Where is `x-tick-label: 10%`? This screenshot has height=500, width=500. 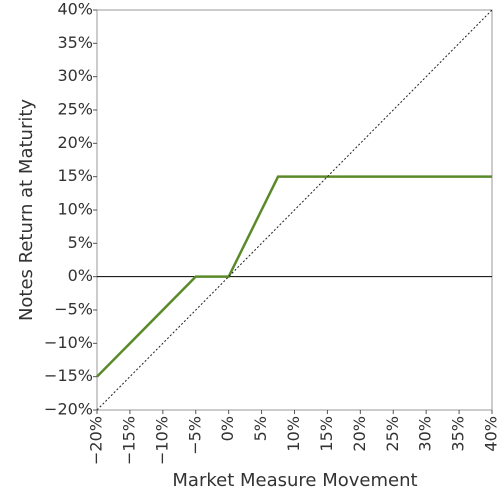 x-tick-label: 10% is located at coordinates (293, 434).